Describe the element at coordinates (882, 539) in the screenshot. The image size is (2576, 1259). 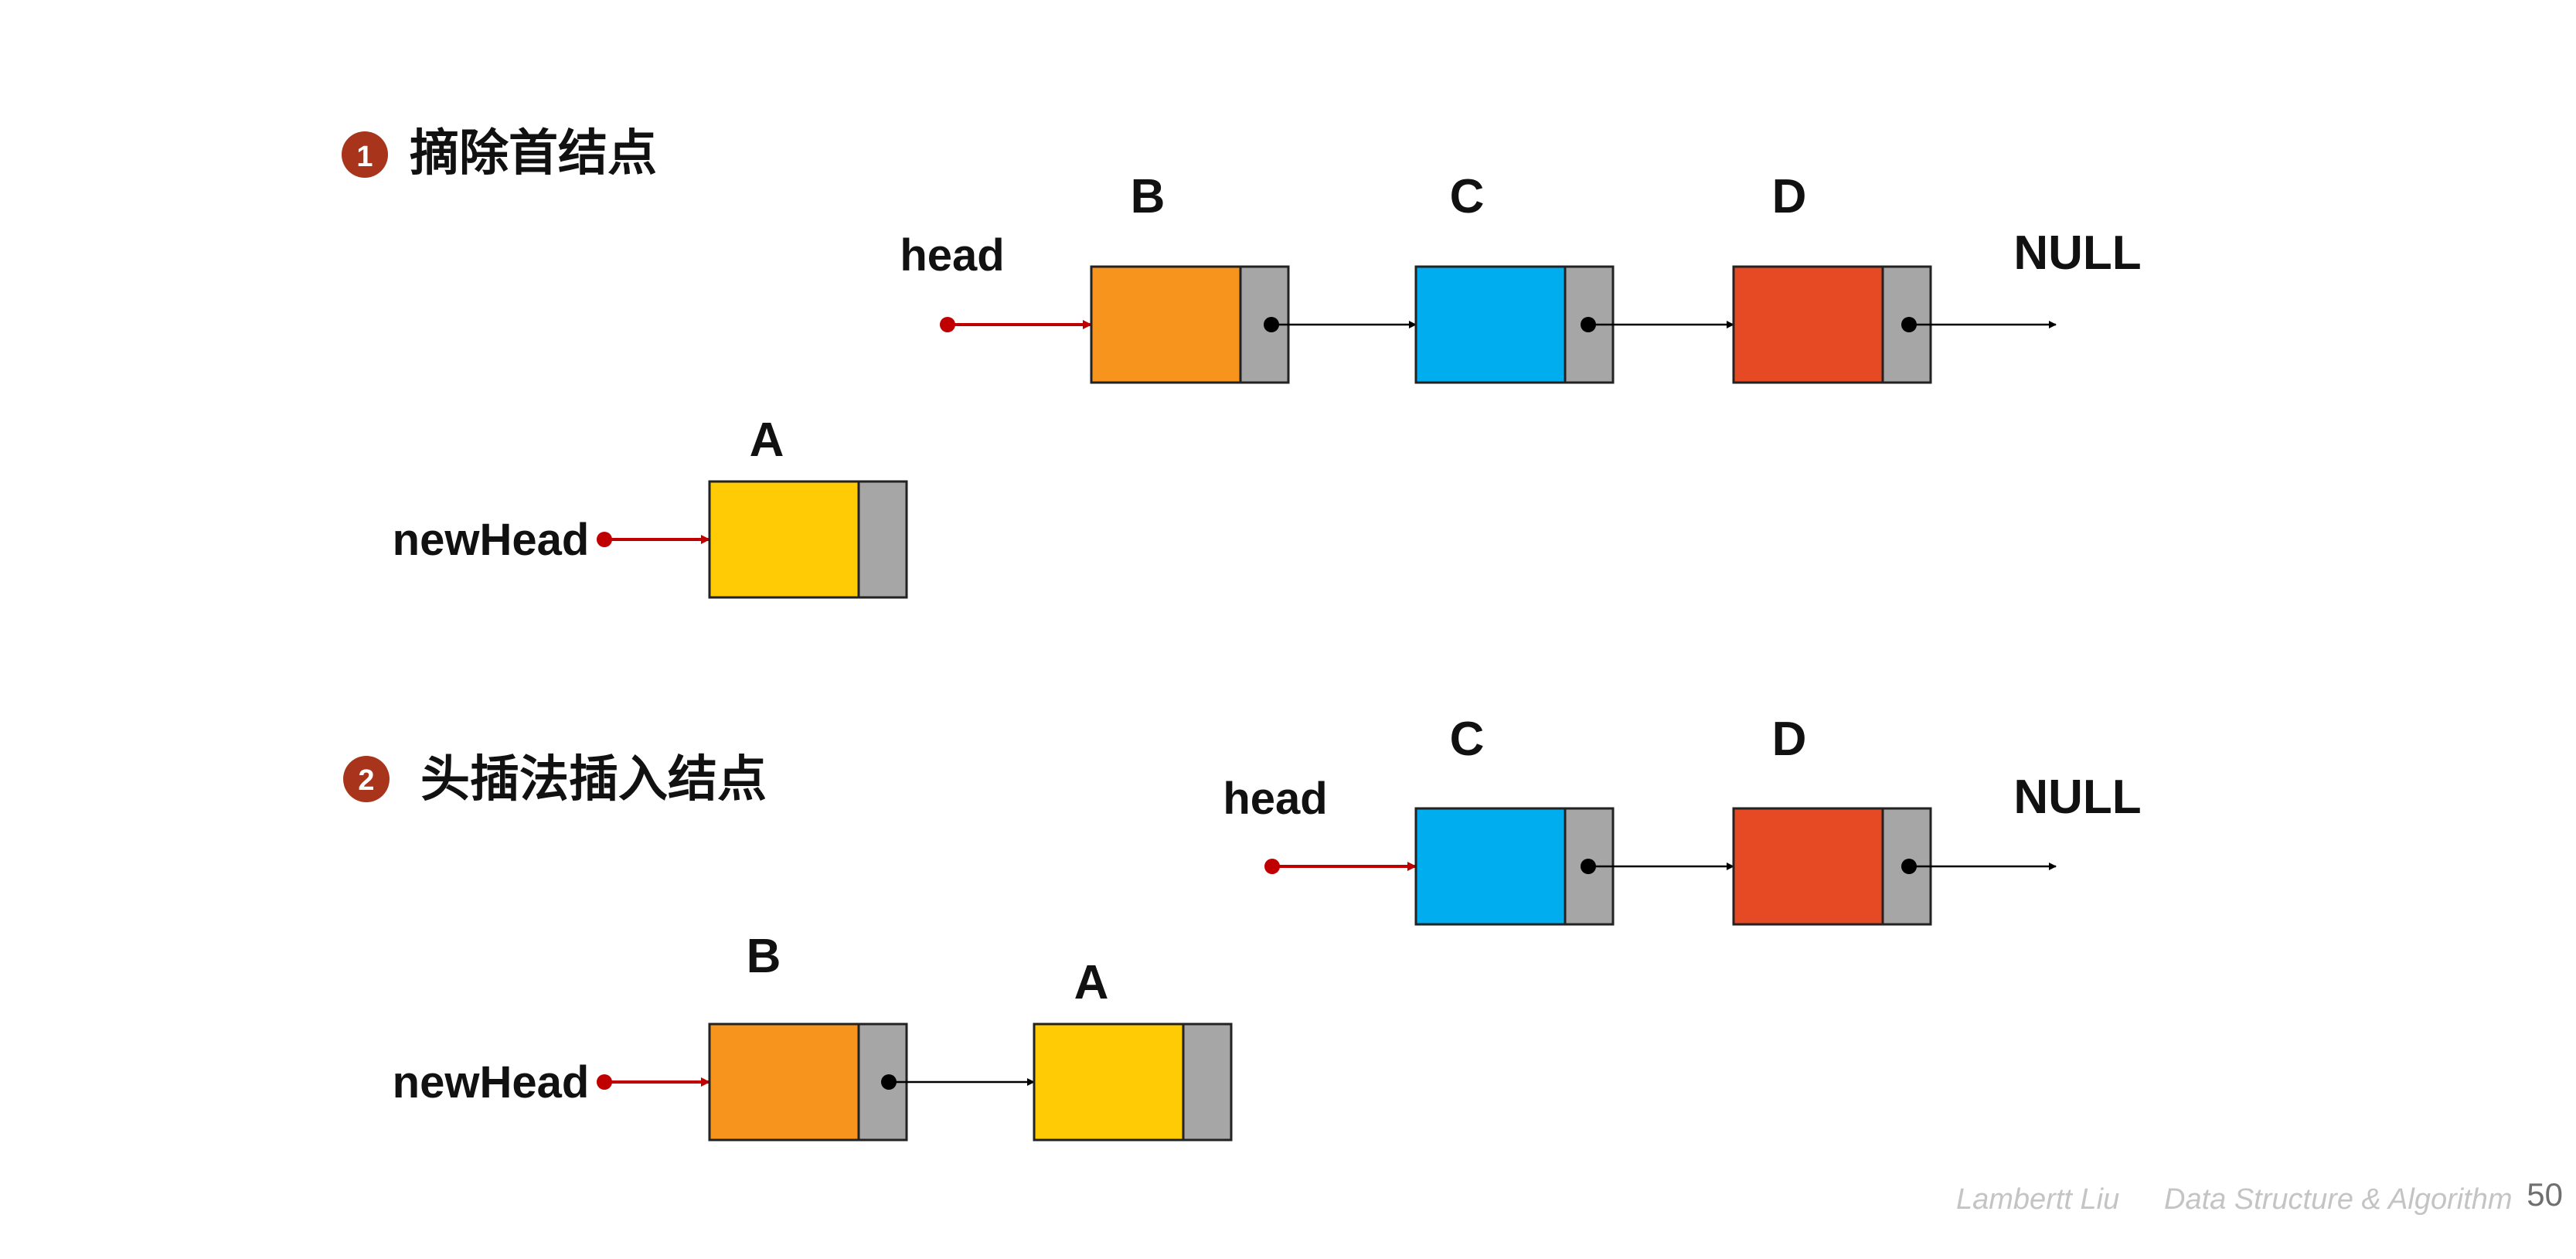
I see `step-1-node-a-next-cell` at that location.